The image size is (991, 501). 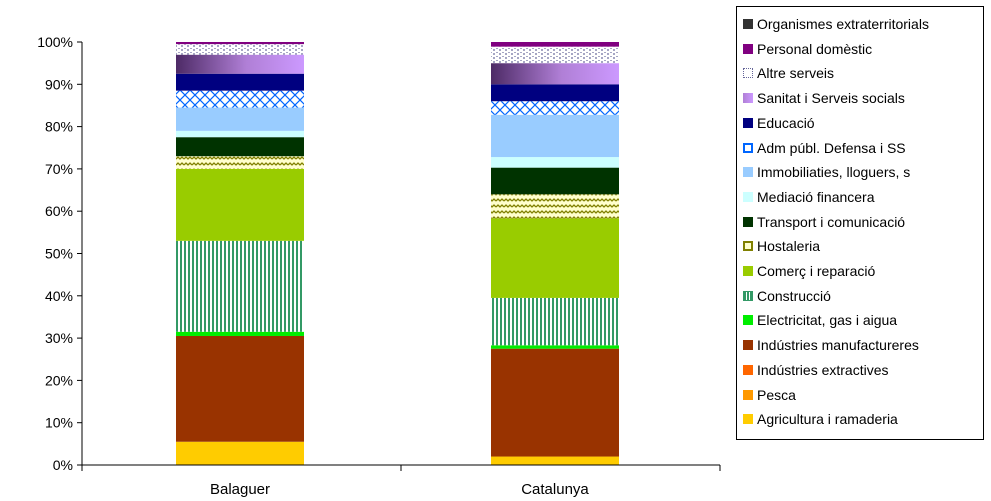 What do you see at coordinates (555, 93) in the screenshot?
I see `bar-segment-catalunya-educacio` at bounding box center [555, 93].